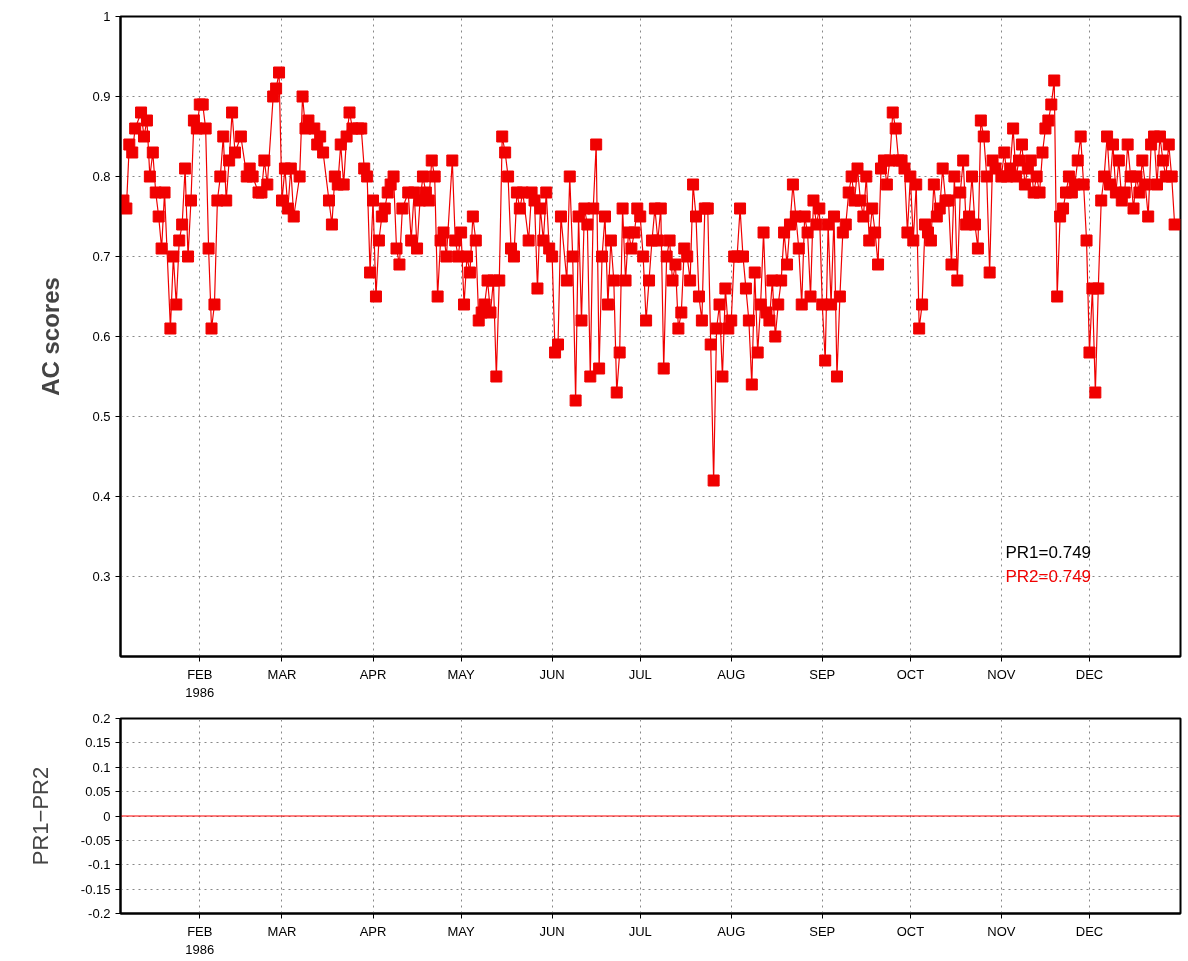 This screenshot has width=1188, height=961. Describe the element at coordinates (101, 767) in the screenshot. I see `y-tick-label: 0.1` at that location.